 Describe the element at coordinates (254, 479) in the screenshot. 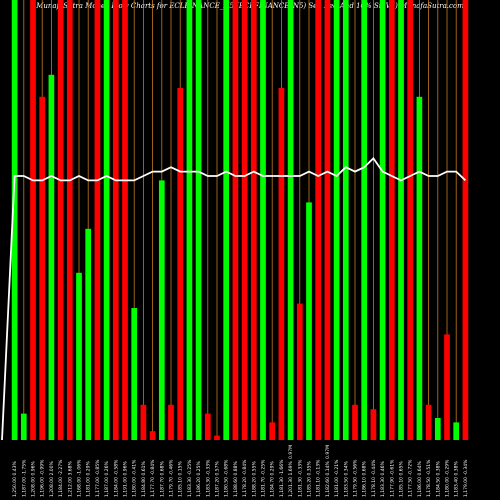

I see `x-tick-label: 1,188.20 0.55%` at that location.